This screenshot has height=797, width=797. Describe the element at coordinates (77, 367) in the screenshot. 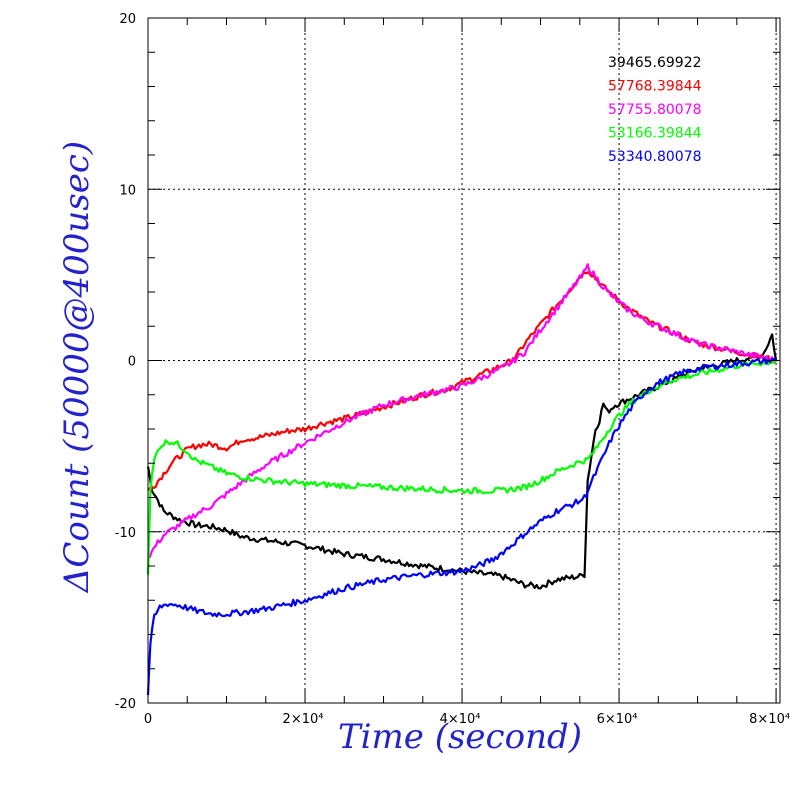

I see `y-axis-title: ΔCount (50000@400usec)` at that location.